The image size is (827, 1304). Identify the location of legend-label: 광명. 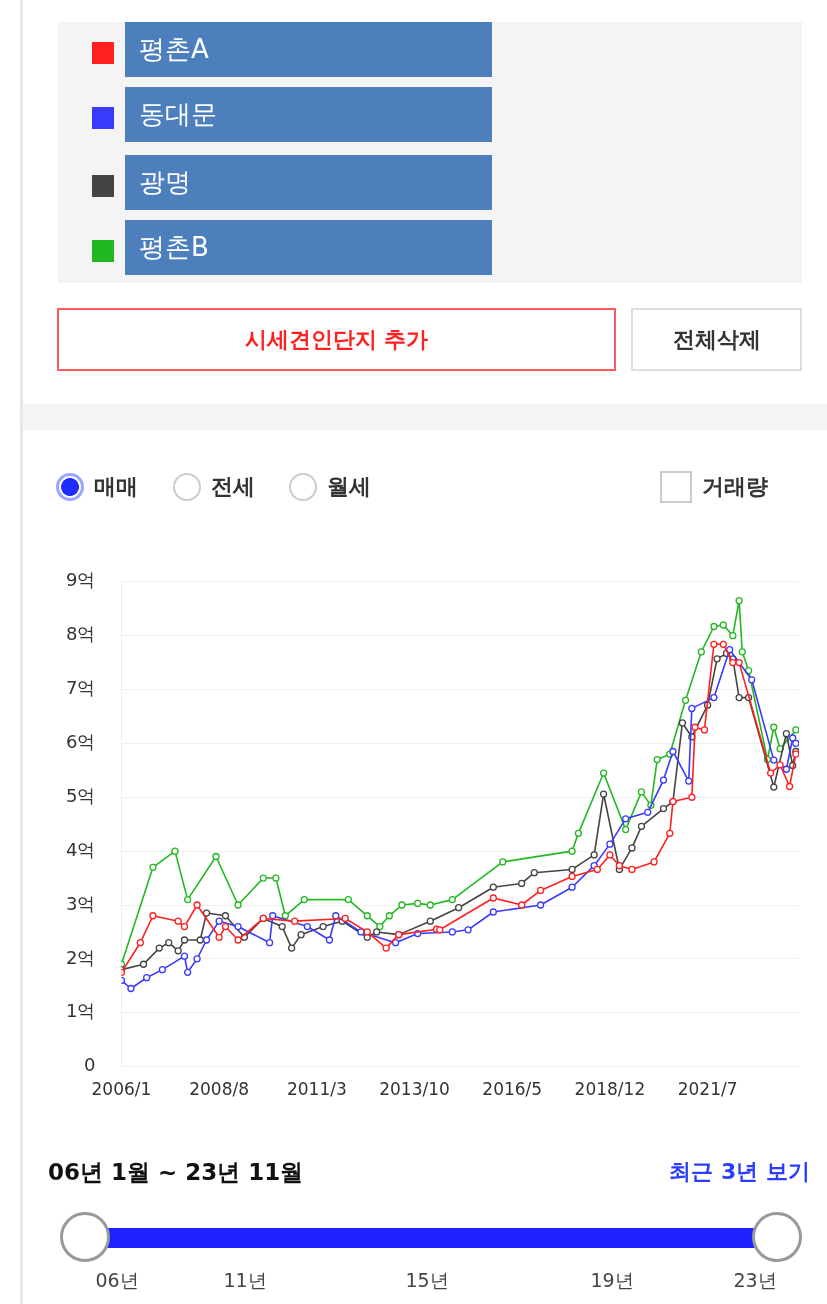
(308, 182).